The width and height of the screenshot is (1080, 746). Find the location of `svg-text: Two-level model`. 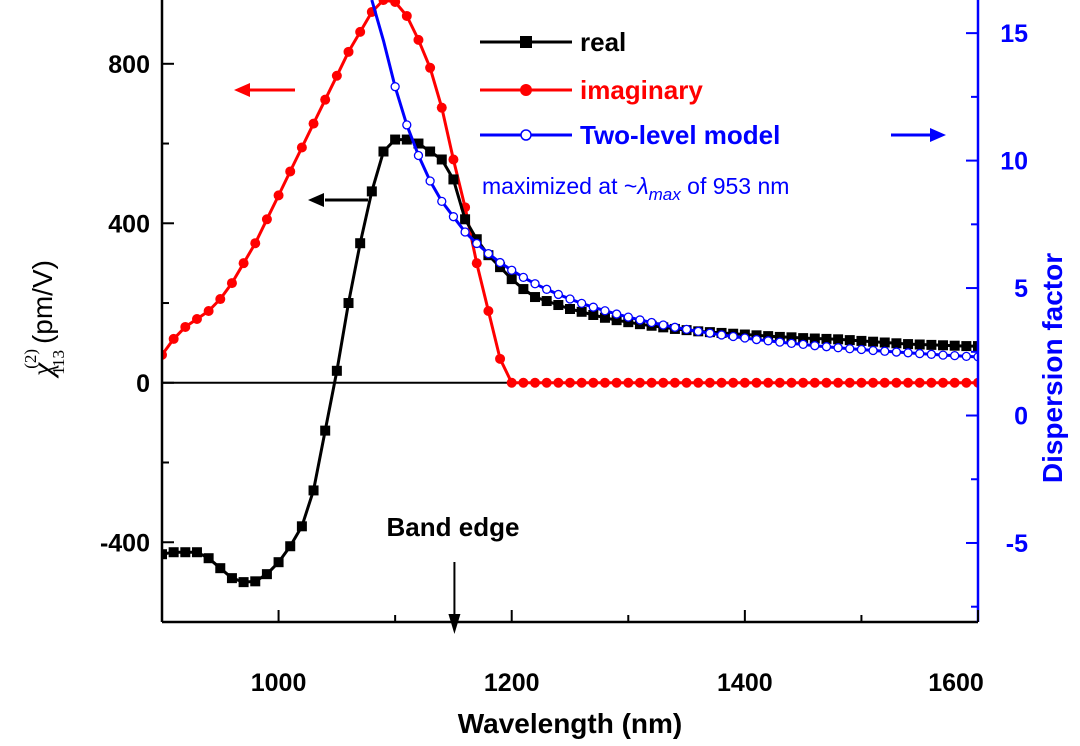

svg-text: Two-level model is located at coordinates (680, 135).